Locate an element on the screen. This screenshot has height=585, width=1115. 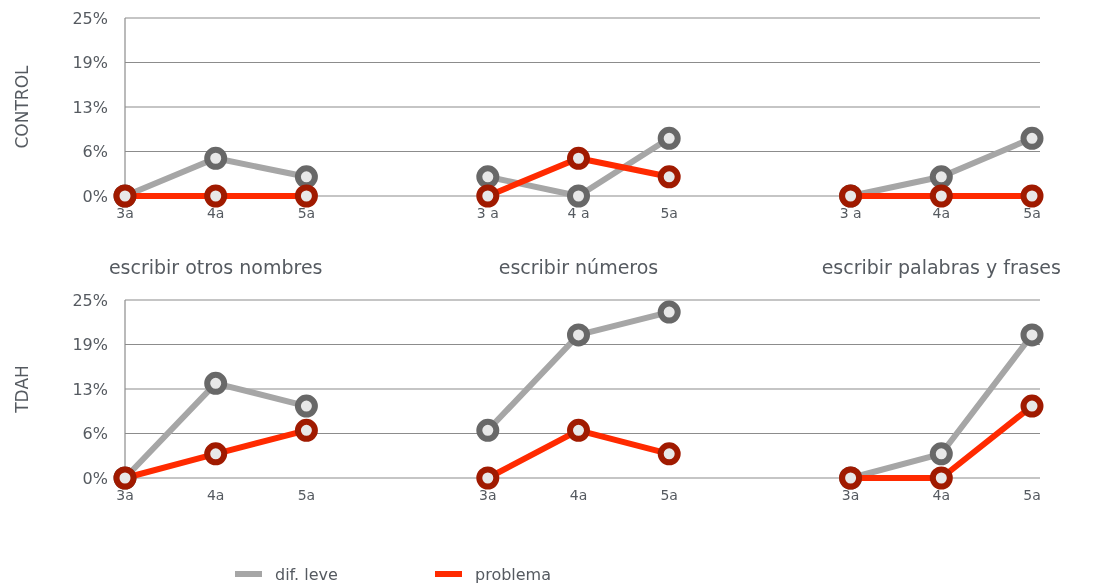
y-axis-title: TDAH is located at coordinates (22, 389).